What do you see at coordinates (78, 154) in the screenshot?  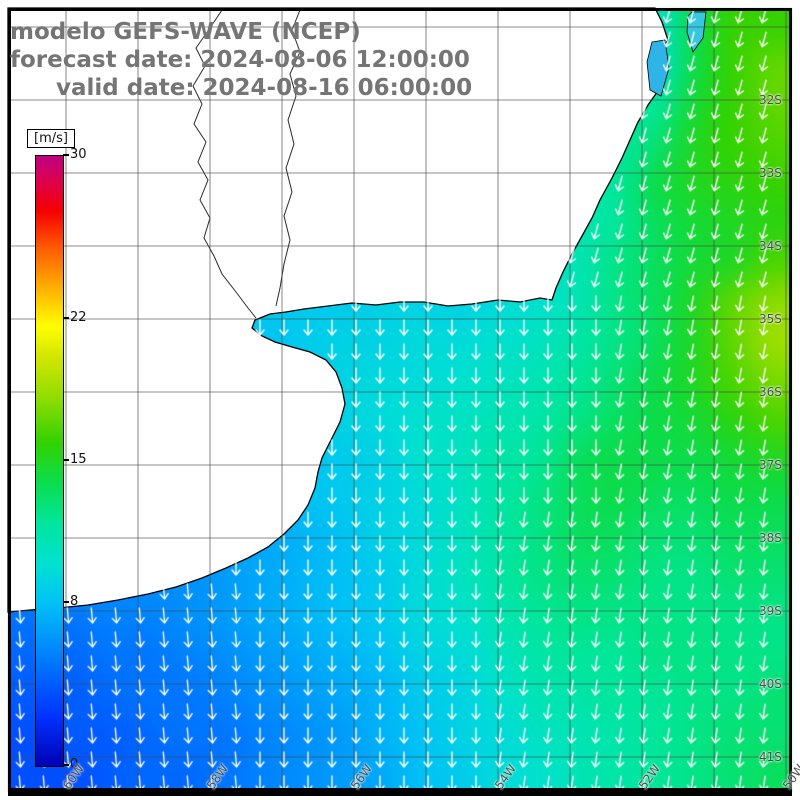 I see `colorbar-tick-label: 30` at bounding box center [78, 154].